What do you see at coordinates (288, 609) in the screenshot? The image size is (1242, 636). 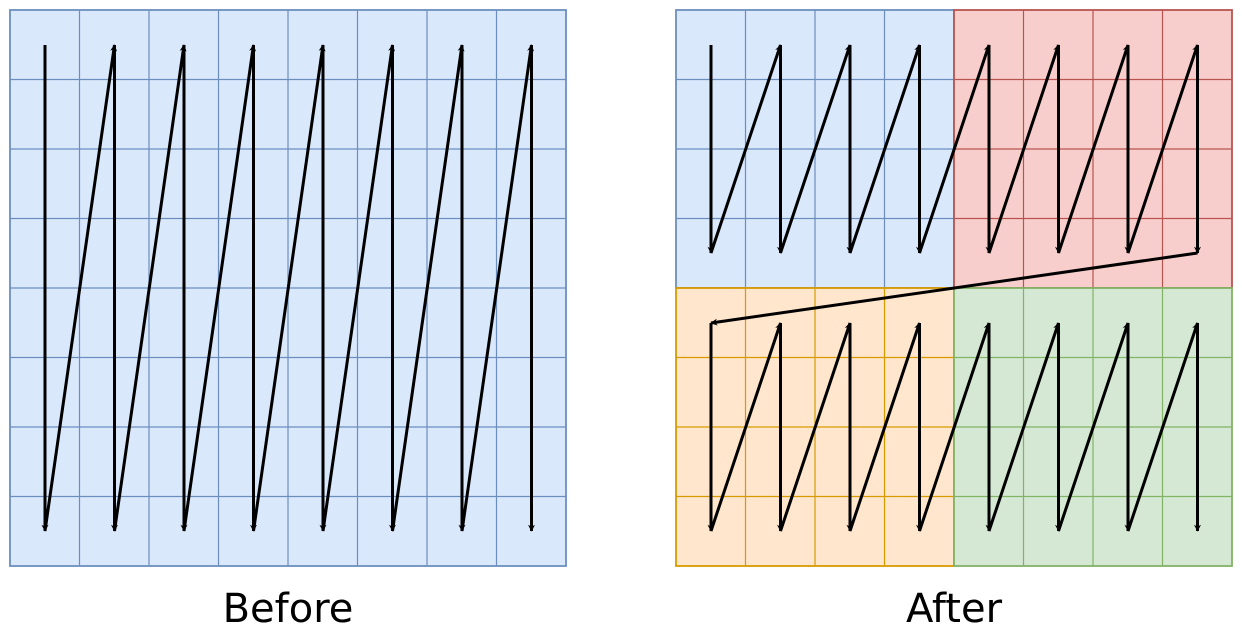 I see `before-caption: Before` at bounding box center [288, 609].